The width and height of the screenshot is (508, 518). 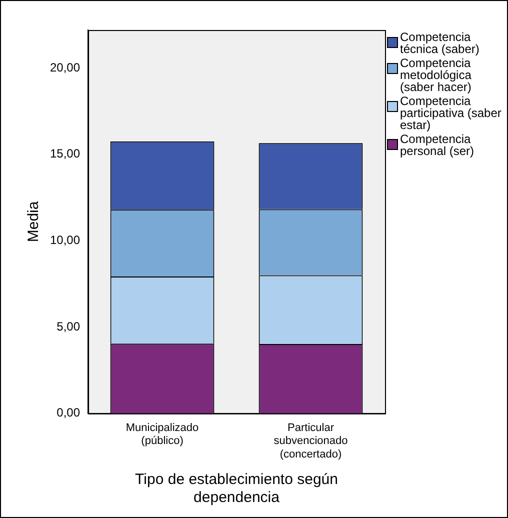 What do you see at coordinates (68, 326) in the screenshot?
I see `y-tick-label: 5,00` at bounding box center [68, 326].